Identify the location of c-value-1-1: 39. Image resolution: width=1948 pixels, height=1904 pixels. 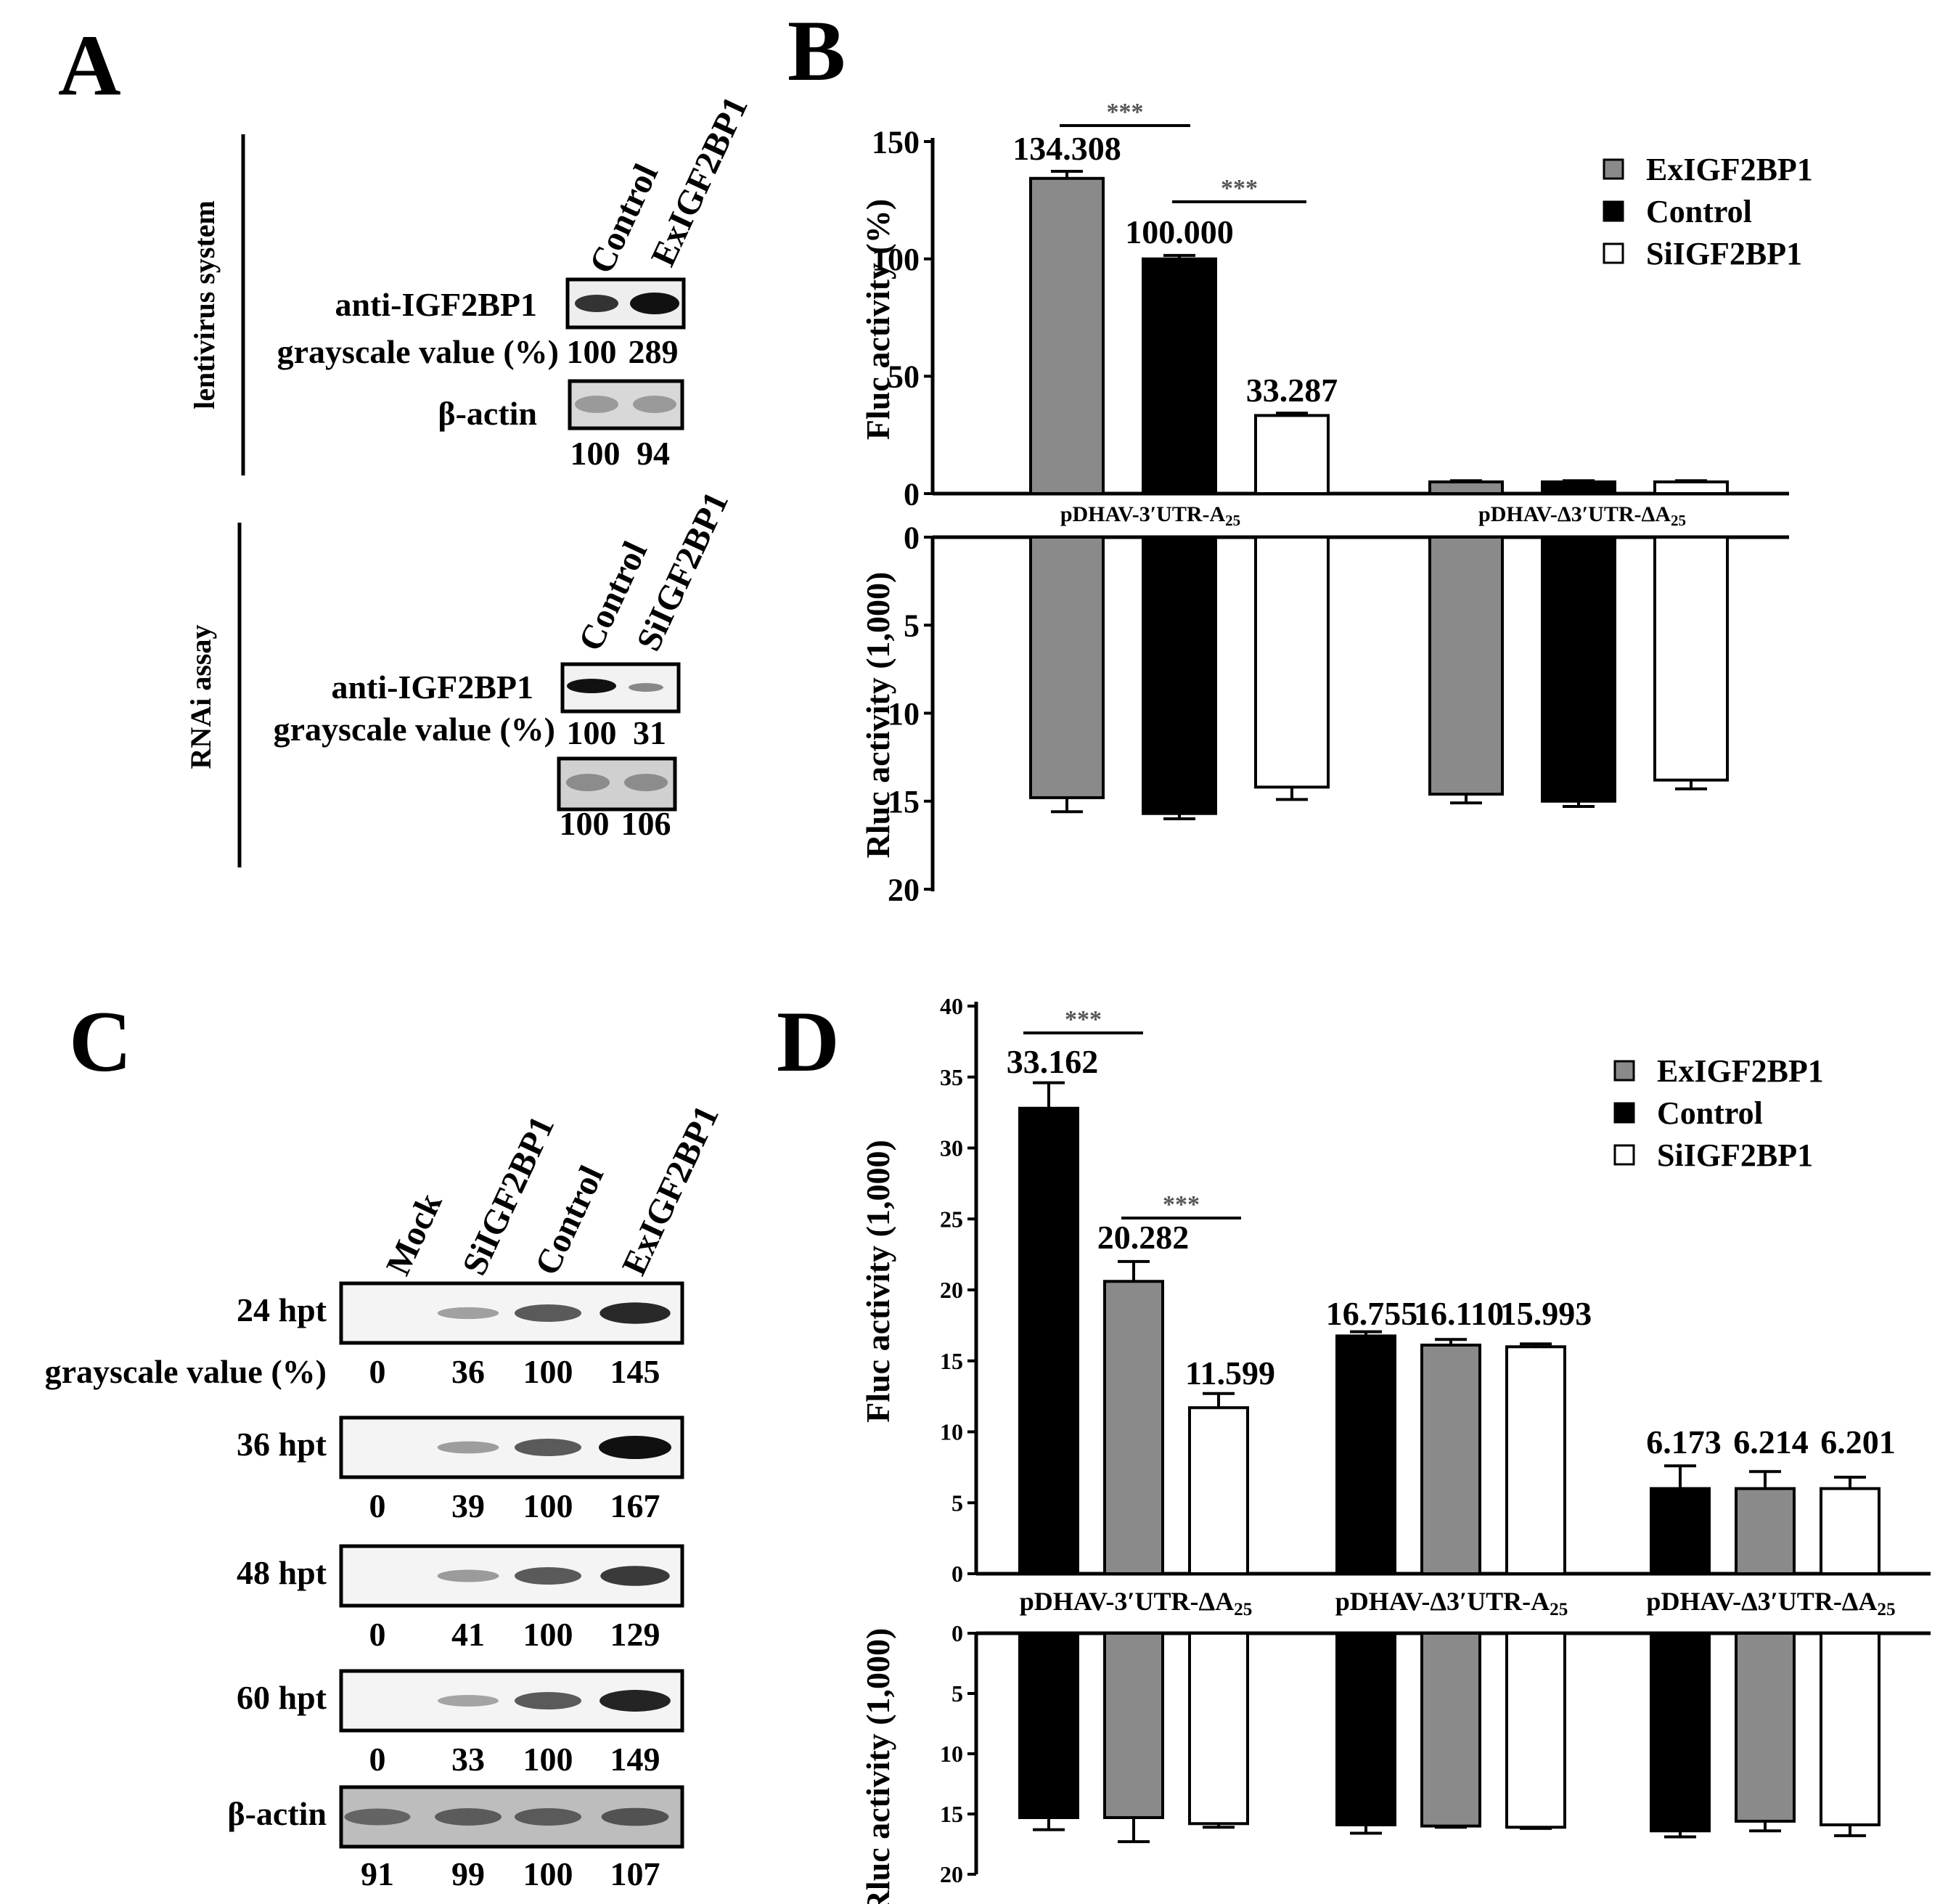
(468, 1506).